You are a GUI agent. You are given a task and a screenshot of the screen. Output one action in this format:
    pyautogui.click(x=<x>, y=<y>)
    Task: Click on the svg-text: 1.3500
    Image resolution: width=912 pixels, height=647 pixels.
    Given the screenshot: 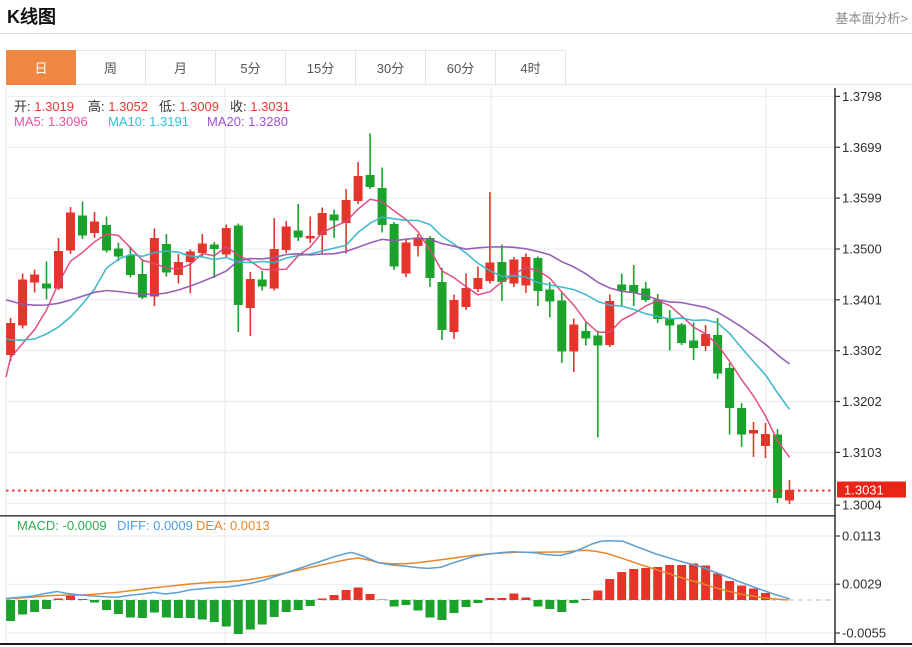 What is the action you would take?
    pyautogui.click(x=862, y=249)
    